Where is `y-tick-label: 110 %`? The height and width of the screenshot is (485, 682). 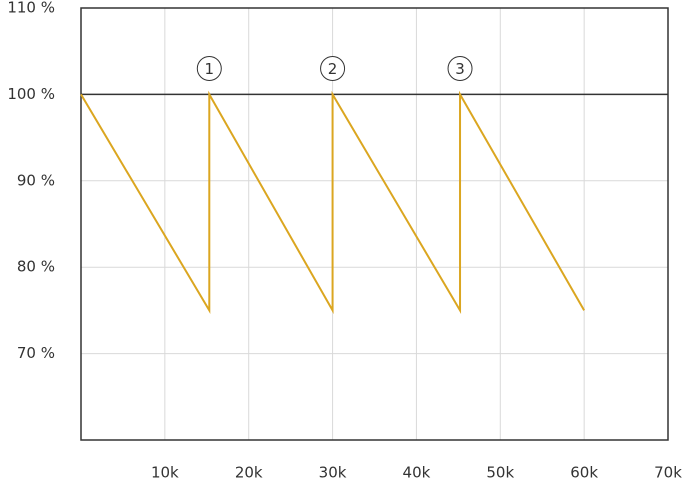 y-tick-label: 110 % is located at coordinates (31, 8).